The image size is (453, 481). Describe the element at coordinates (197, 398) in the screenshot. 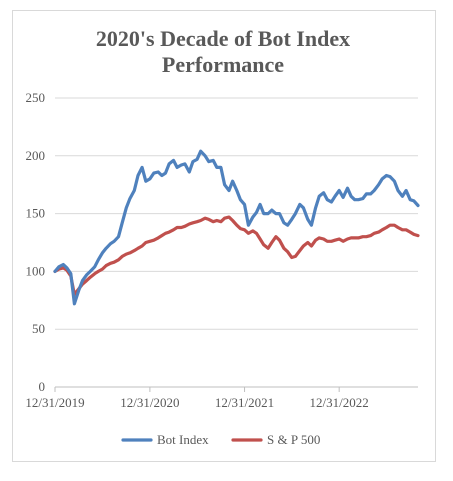

I see `x-axis-ticks: 12/31/2019 12/31/2020 12/31/2021 12/31/2022` at that location.